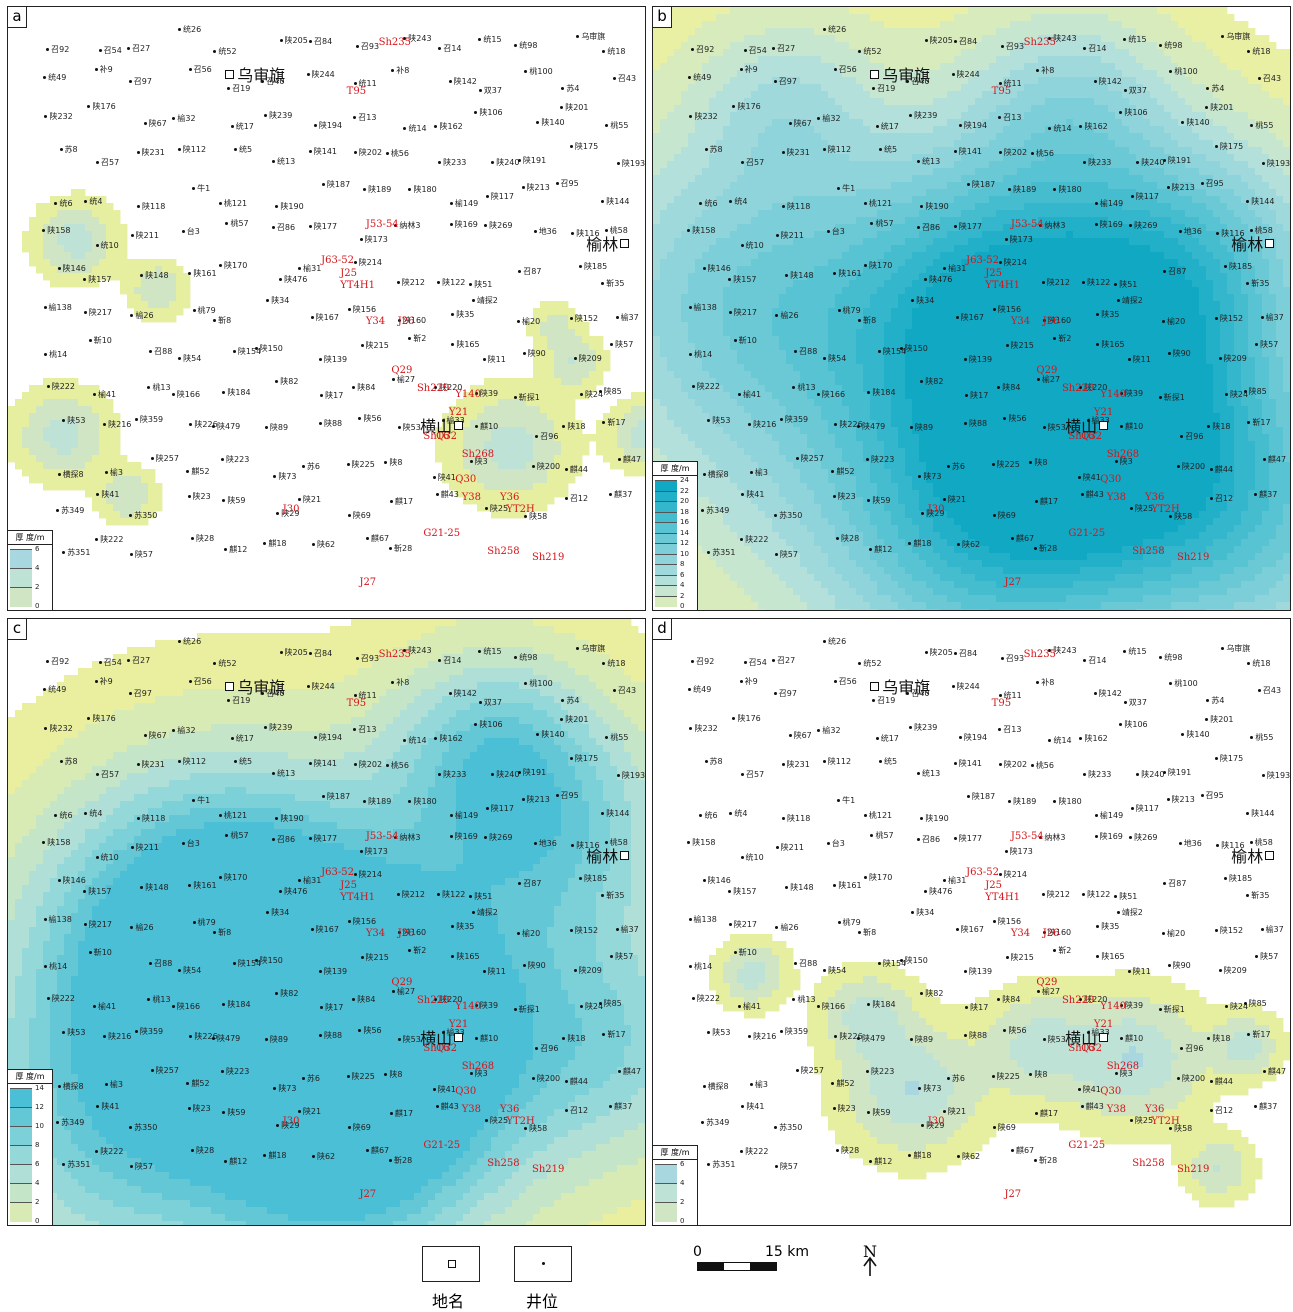 The height and width of the screenshot is (1312, 1293). Describe the element at coordinates (1173, 933) in the screenshot. I see `well-label: 榆20` at that location.